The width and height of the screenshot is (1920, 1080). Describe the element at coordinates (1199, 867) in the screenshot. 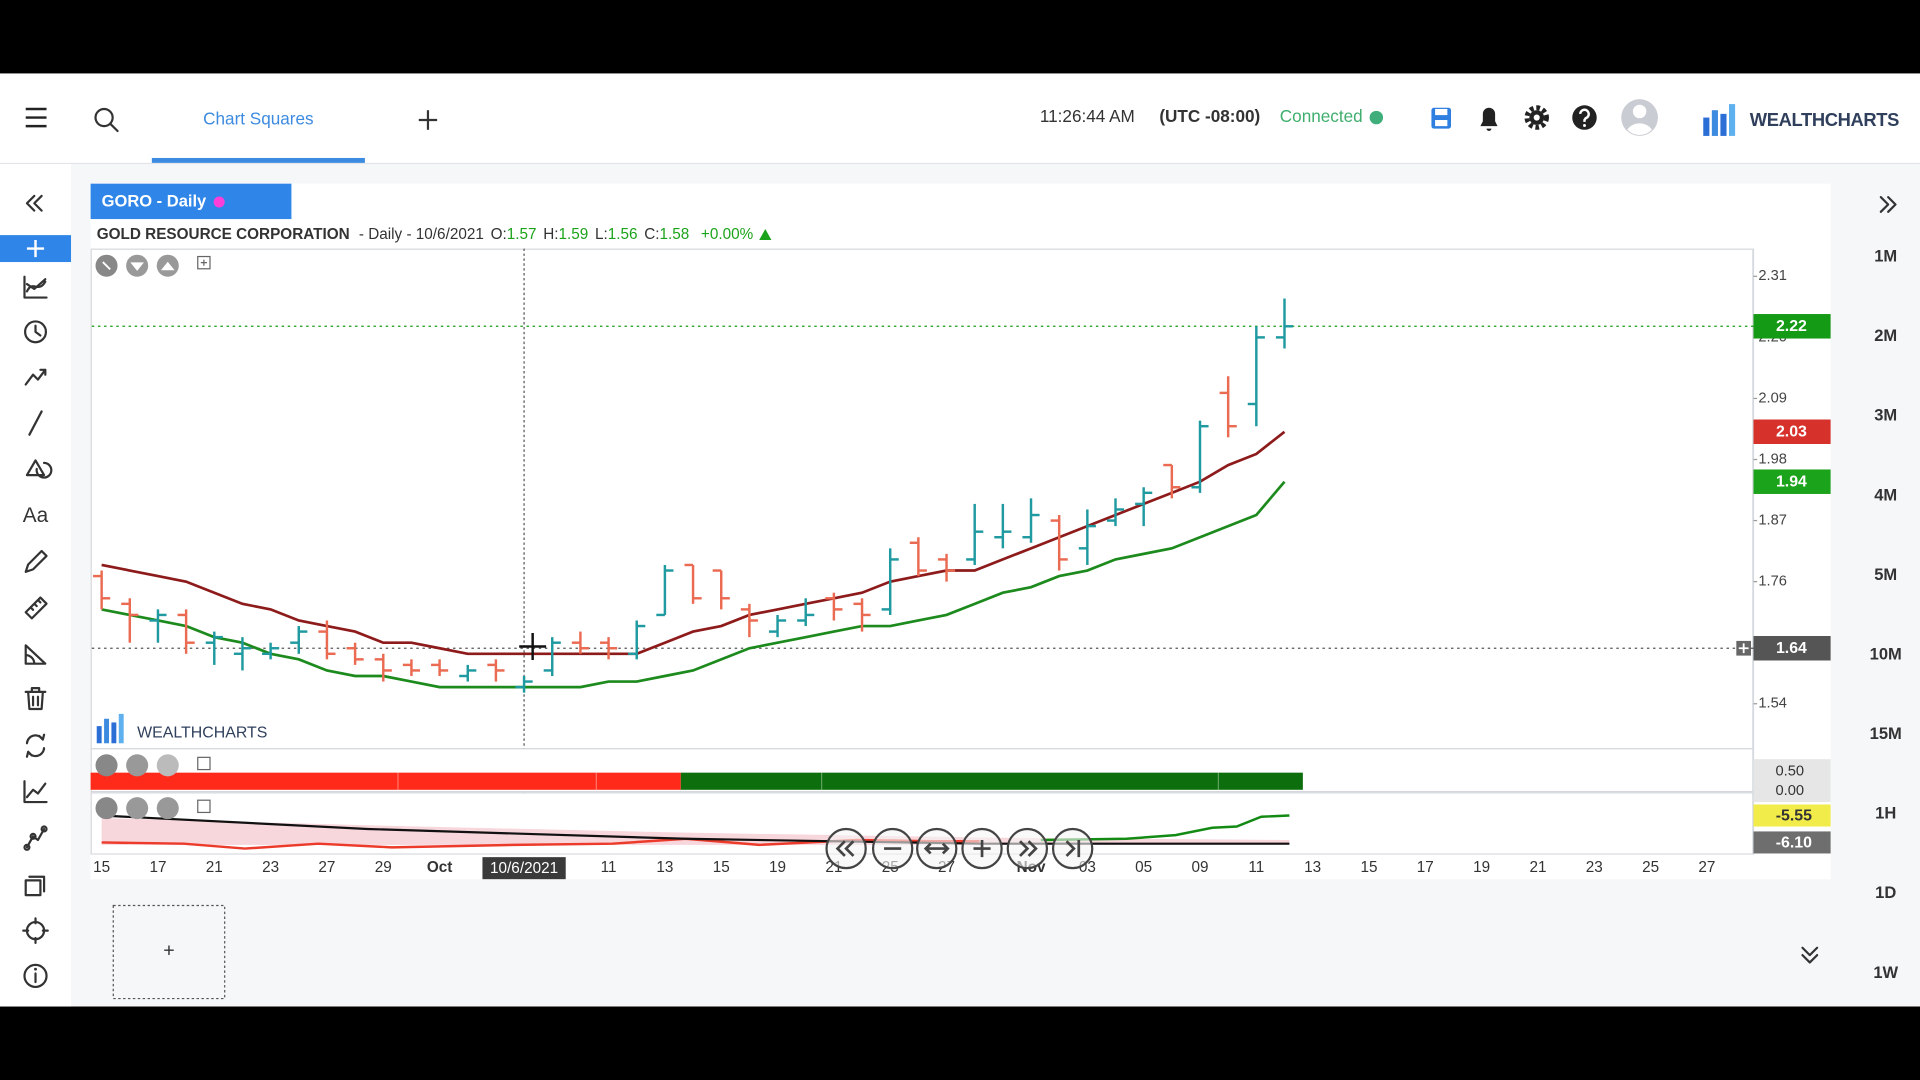

I see `x-tick-label: 09` at that location.